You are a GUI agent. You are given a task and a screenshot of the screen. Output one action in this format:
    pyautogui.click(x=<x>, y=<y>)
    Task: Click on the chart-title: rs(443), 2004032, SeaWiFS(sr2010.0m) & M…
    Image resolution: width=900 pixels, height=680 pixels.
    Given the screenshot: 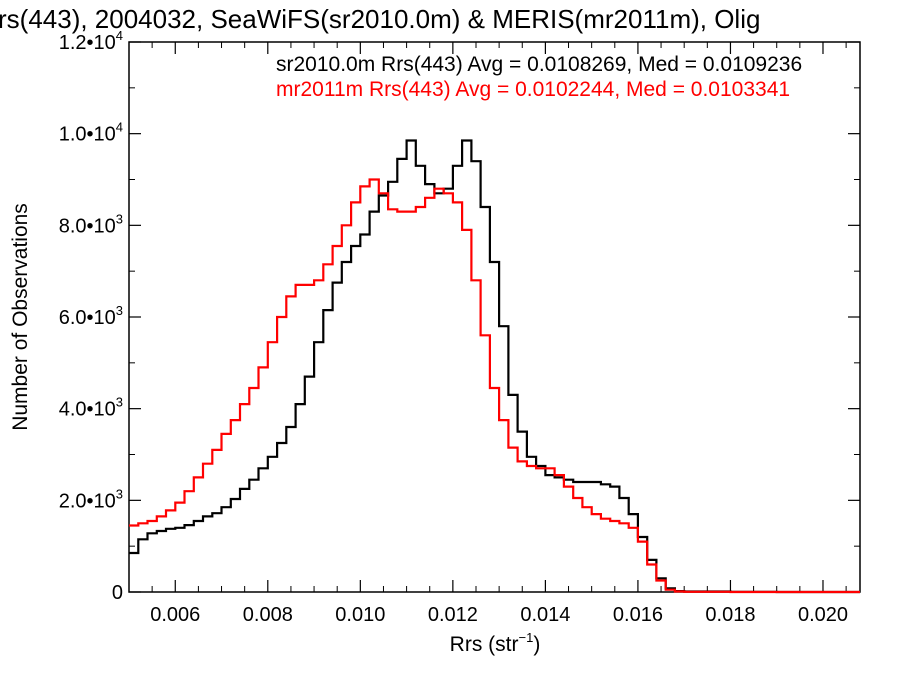 What is the action you would take?
    pyautogui.click(x=380, y=19)
    